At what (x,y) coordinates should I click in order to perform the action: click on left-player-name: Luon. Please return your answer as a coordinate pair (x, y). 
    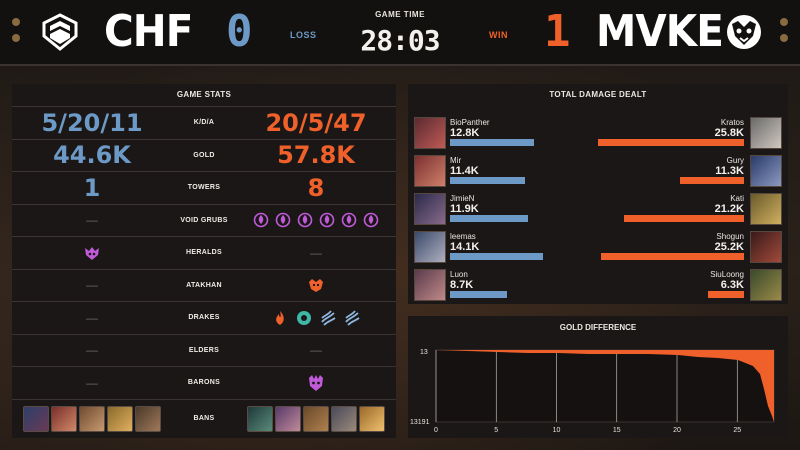
    Looking at the image, I should click on (459, 274).